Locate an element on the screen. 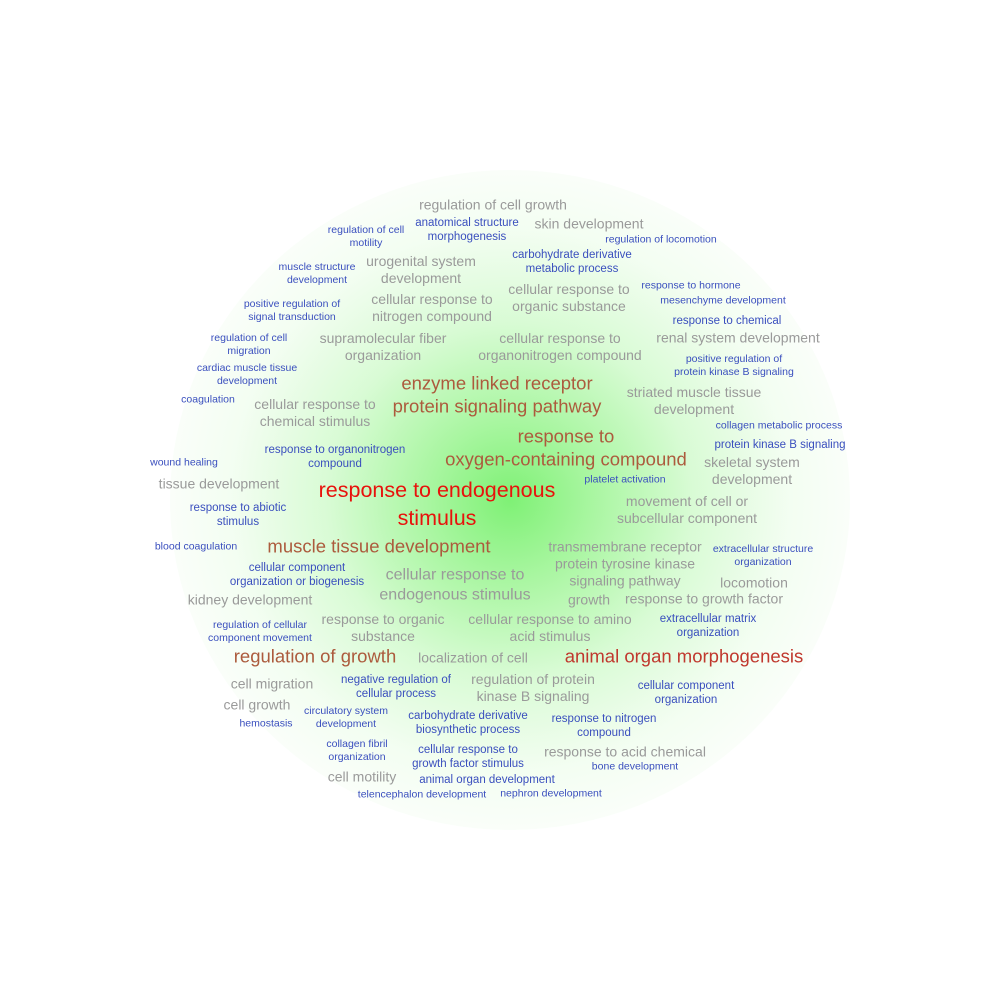 The image size is (1000, 1000). term-wound-healing: wound healing is located at coordinates (184, 463).